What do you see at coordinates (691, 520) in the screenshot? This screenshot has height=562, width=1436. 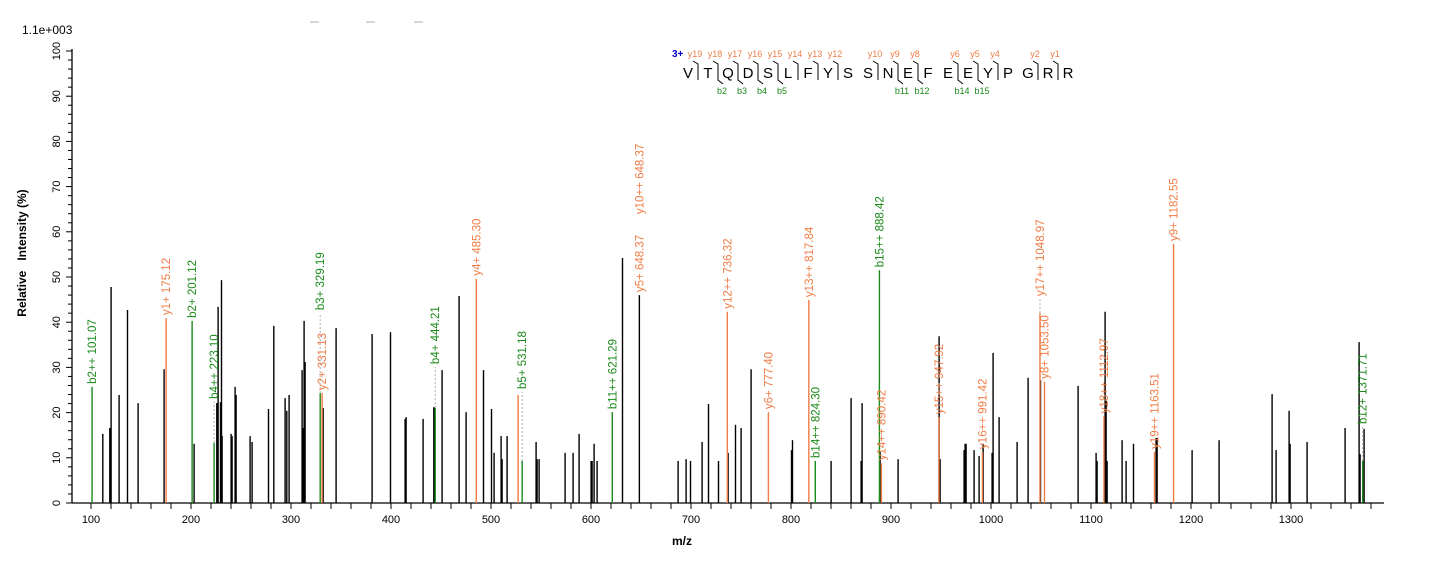 I see `x-tick-label: 700` at bounding box center [691, 520].